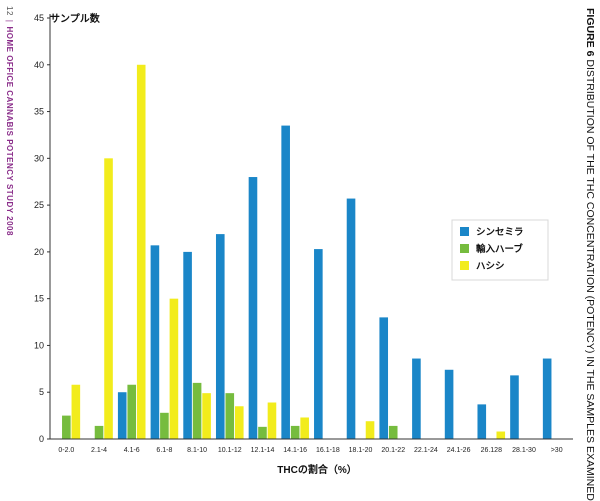 The height and width of the screenshot is (501, 600). Describe the element at coordinates (295, 450) in the screenshot. I see `x-tick-label: 14.1-16` at that location.